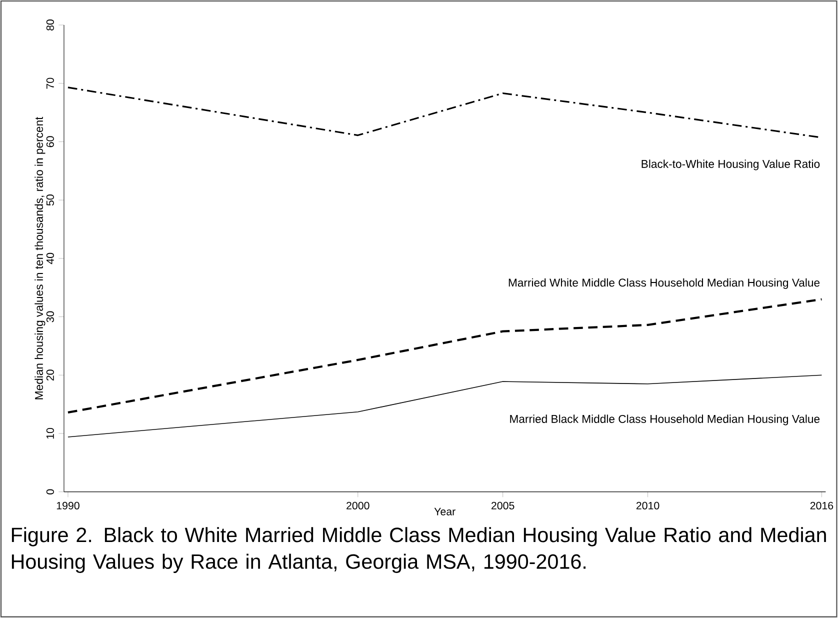  What do you see at coordinates (50, 375) in the screenshot?
I see `y-tick-label: 20` at bounding box center [50, 375].